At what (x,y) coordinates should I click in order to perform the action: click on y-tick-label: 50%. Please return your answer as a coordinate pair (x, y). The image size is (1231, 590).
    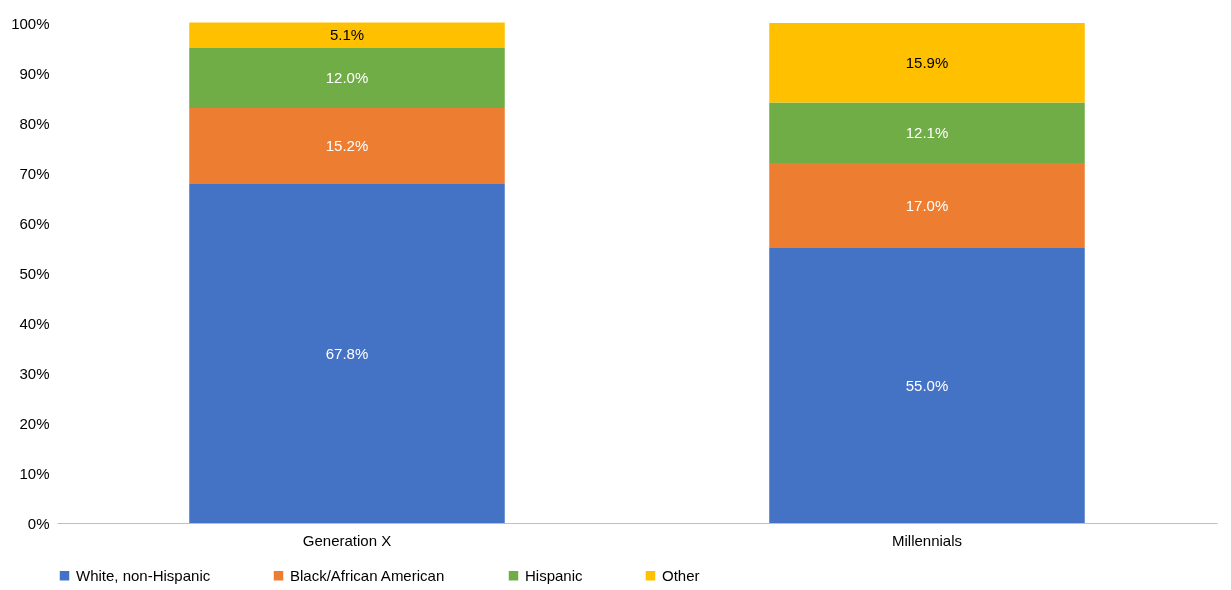
    Looking at the image, I should click on (34, 273).